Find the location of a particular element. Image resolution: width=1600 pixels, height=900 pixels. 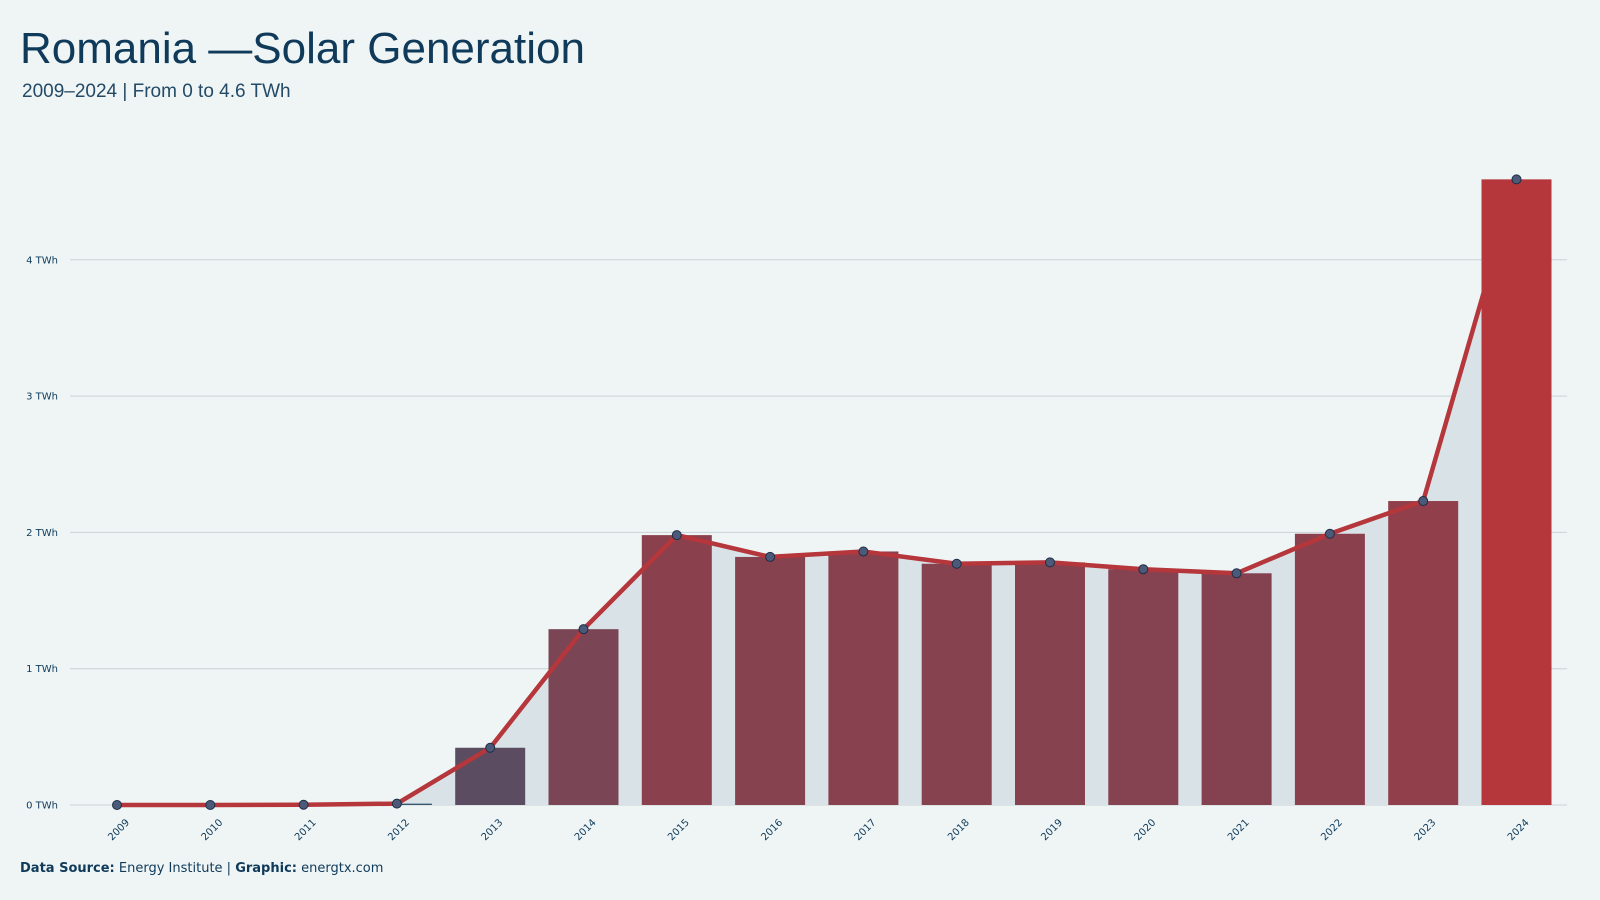

data-source-value: Energy Institute | is located at coordinates (175, 868).